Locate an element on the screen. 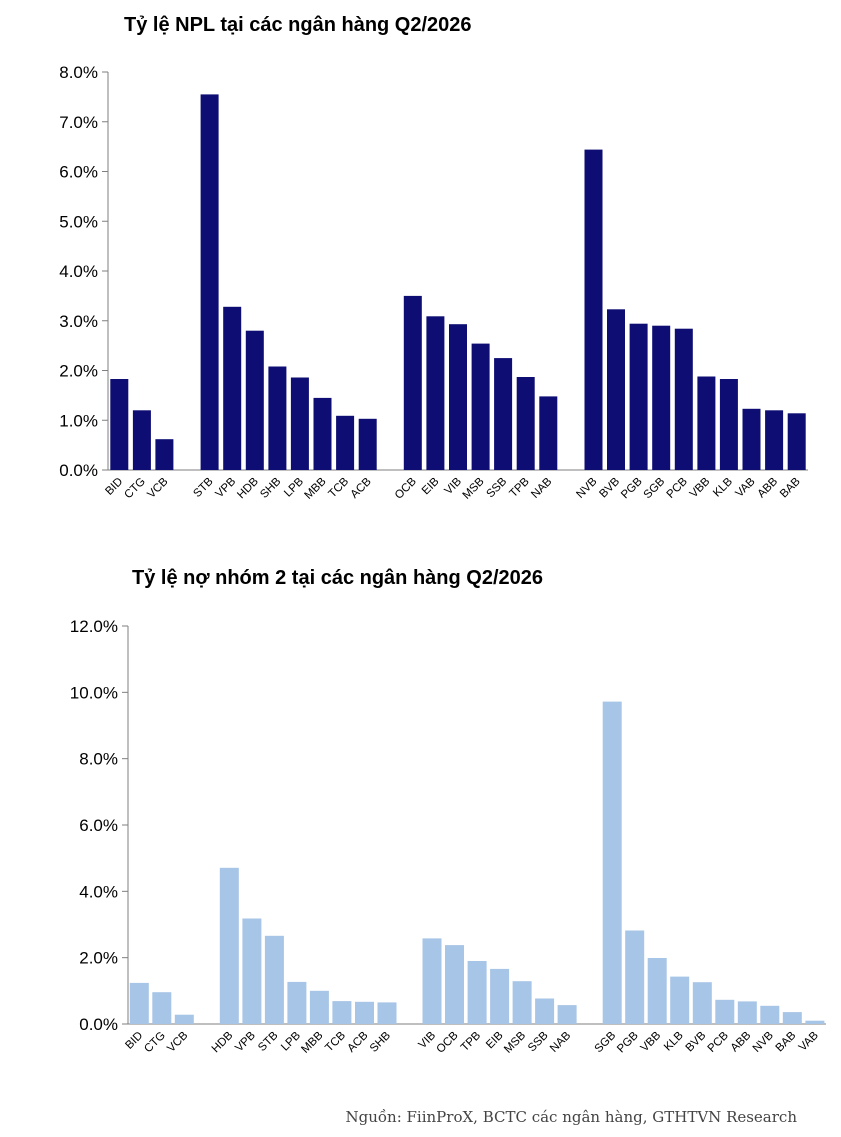 The width and height of the screenshot is (841, 1137). x-tick-label: MBB is located at coordinates (312, 1042).